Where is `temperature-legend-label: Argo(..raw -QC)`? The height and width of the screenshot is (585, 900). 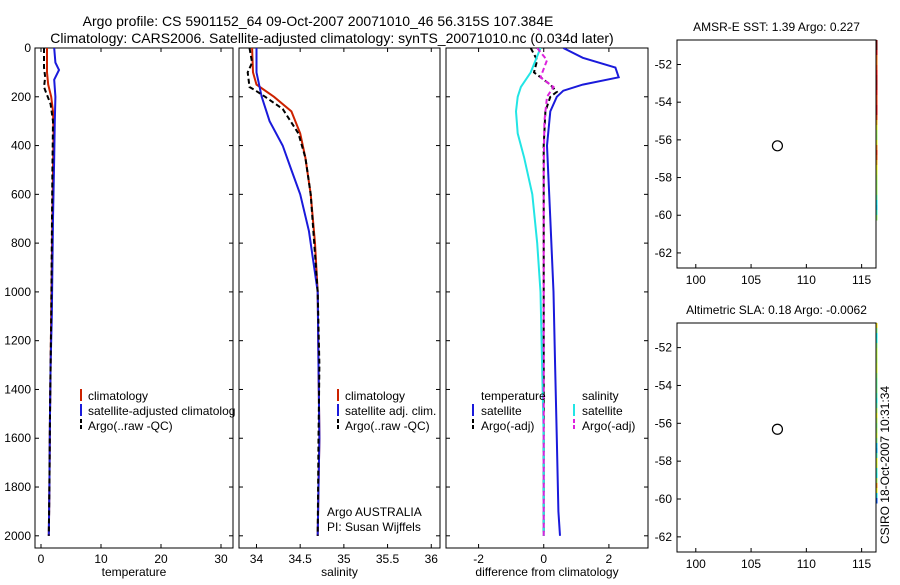
temperature-legend-label: Argo(..raw -QC) is located at coordinates (130, 426).